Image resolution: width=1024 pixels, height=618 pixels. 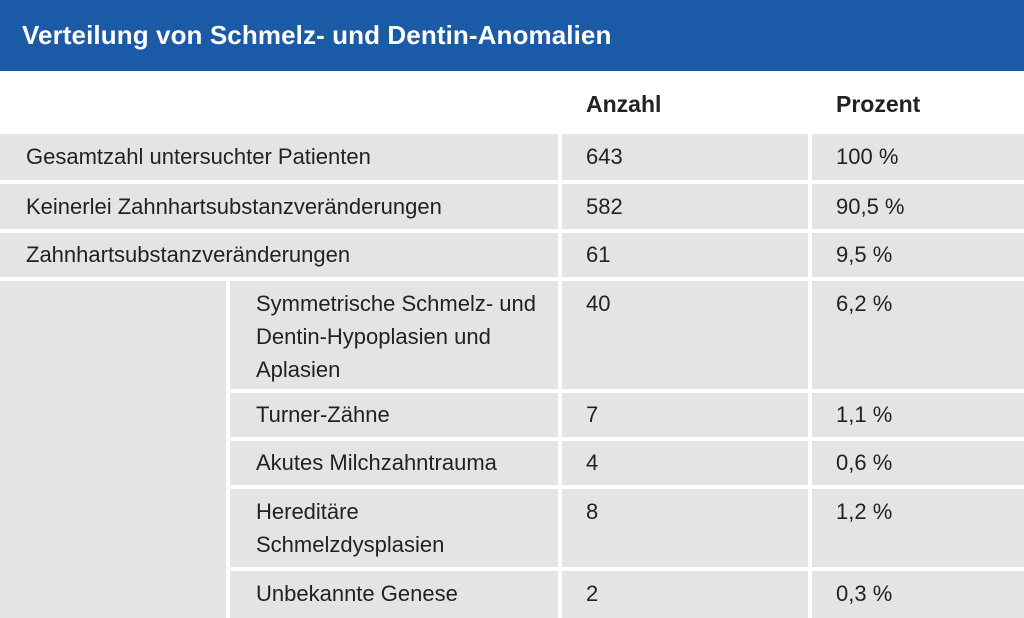 What do you see at coordinates (198, 156) in the screenshot?
I see `row-label: Gesamtzahl untersuchter Patienten` at bounding box center [198, 156].